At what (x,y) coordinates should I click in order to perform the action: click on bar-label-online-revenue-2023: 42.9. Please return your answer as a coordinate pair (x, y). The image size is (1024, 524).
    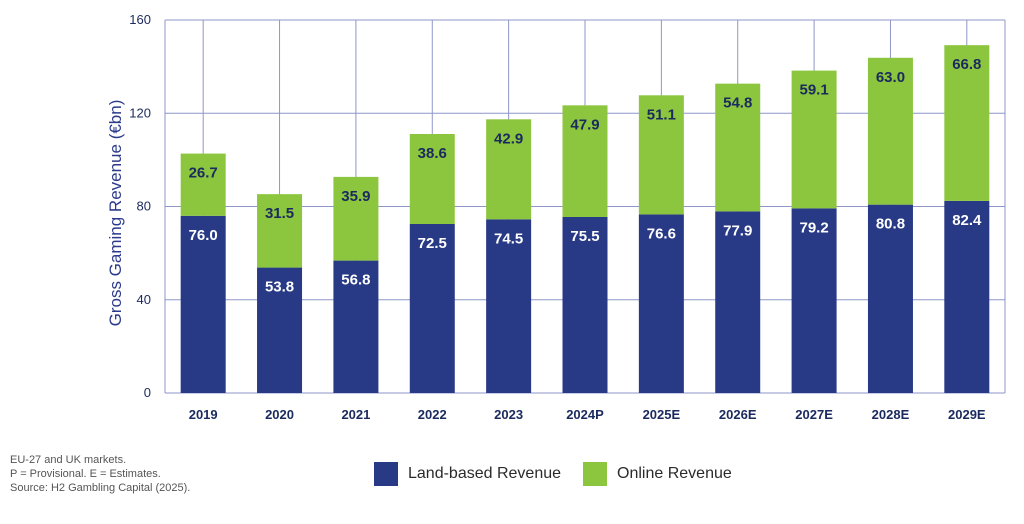
    Looking at the image, I should click on (508, 138).